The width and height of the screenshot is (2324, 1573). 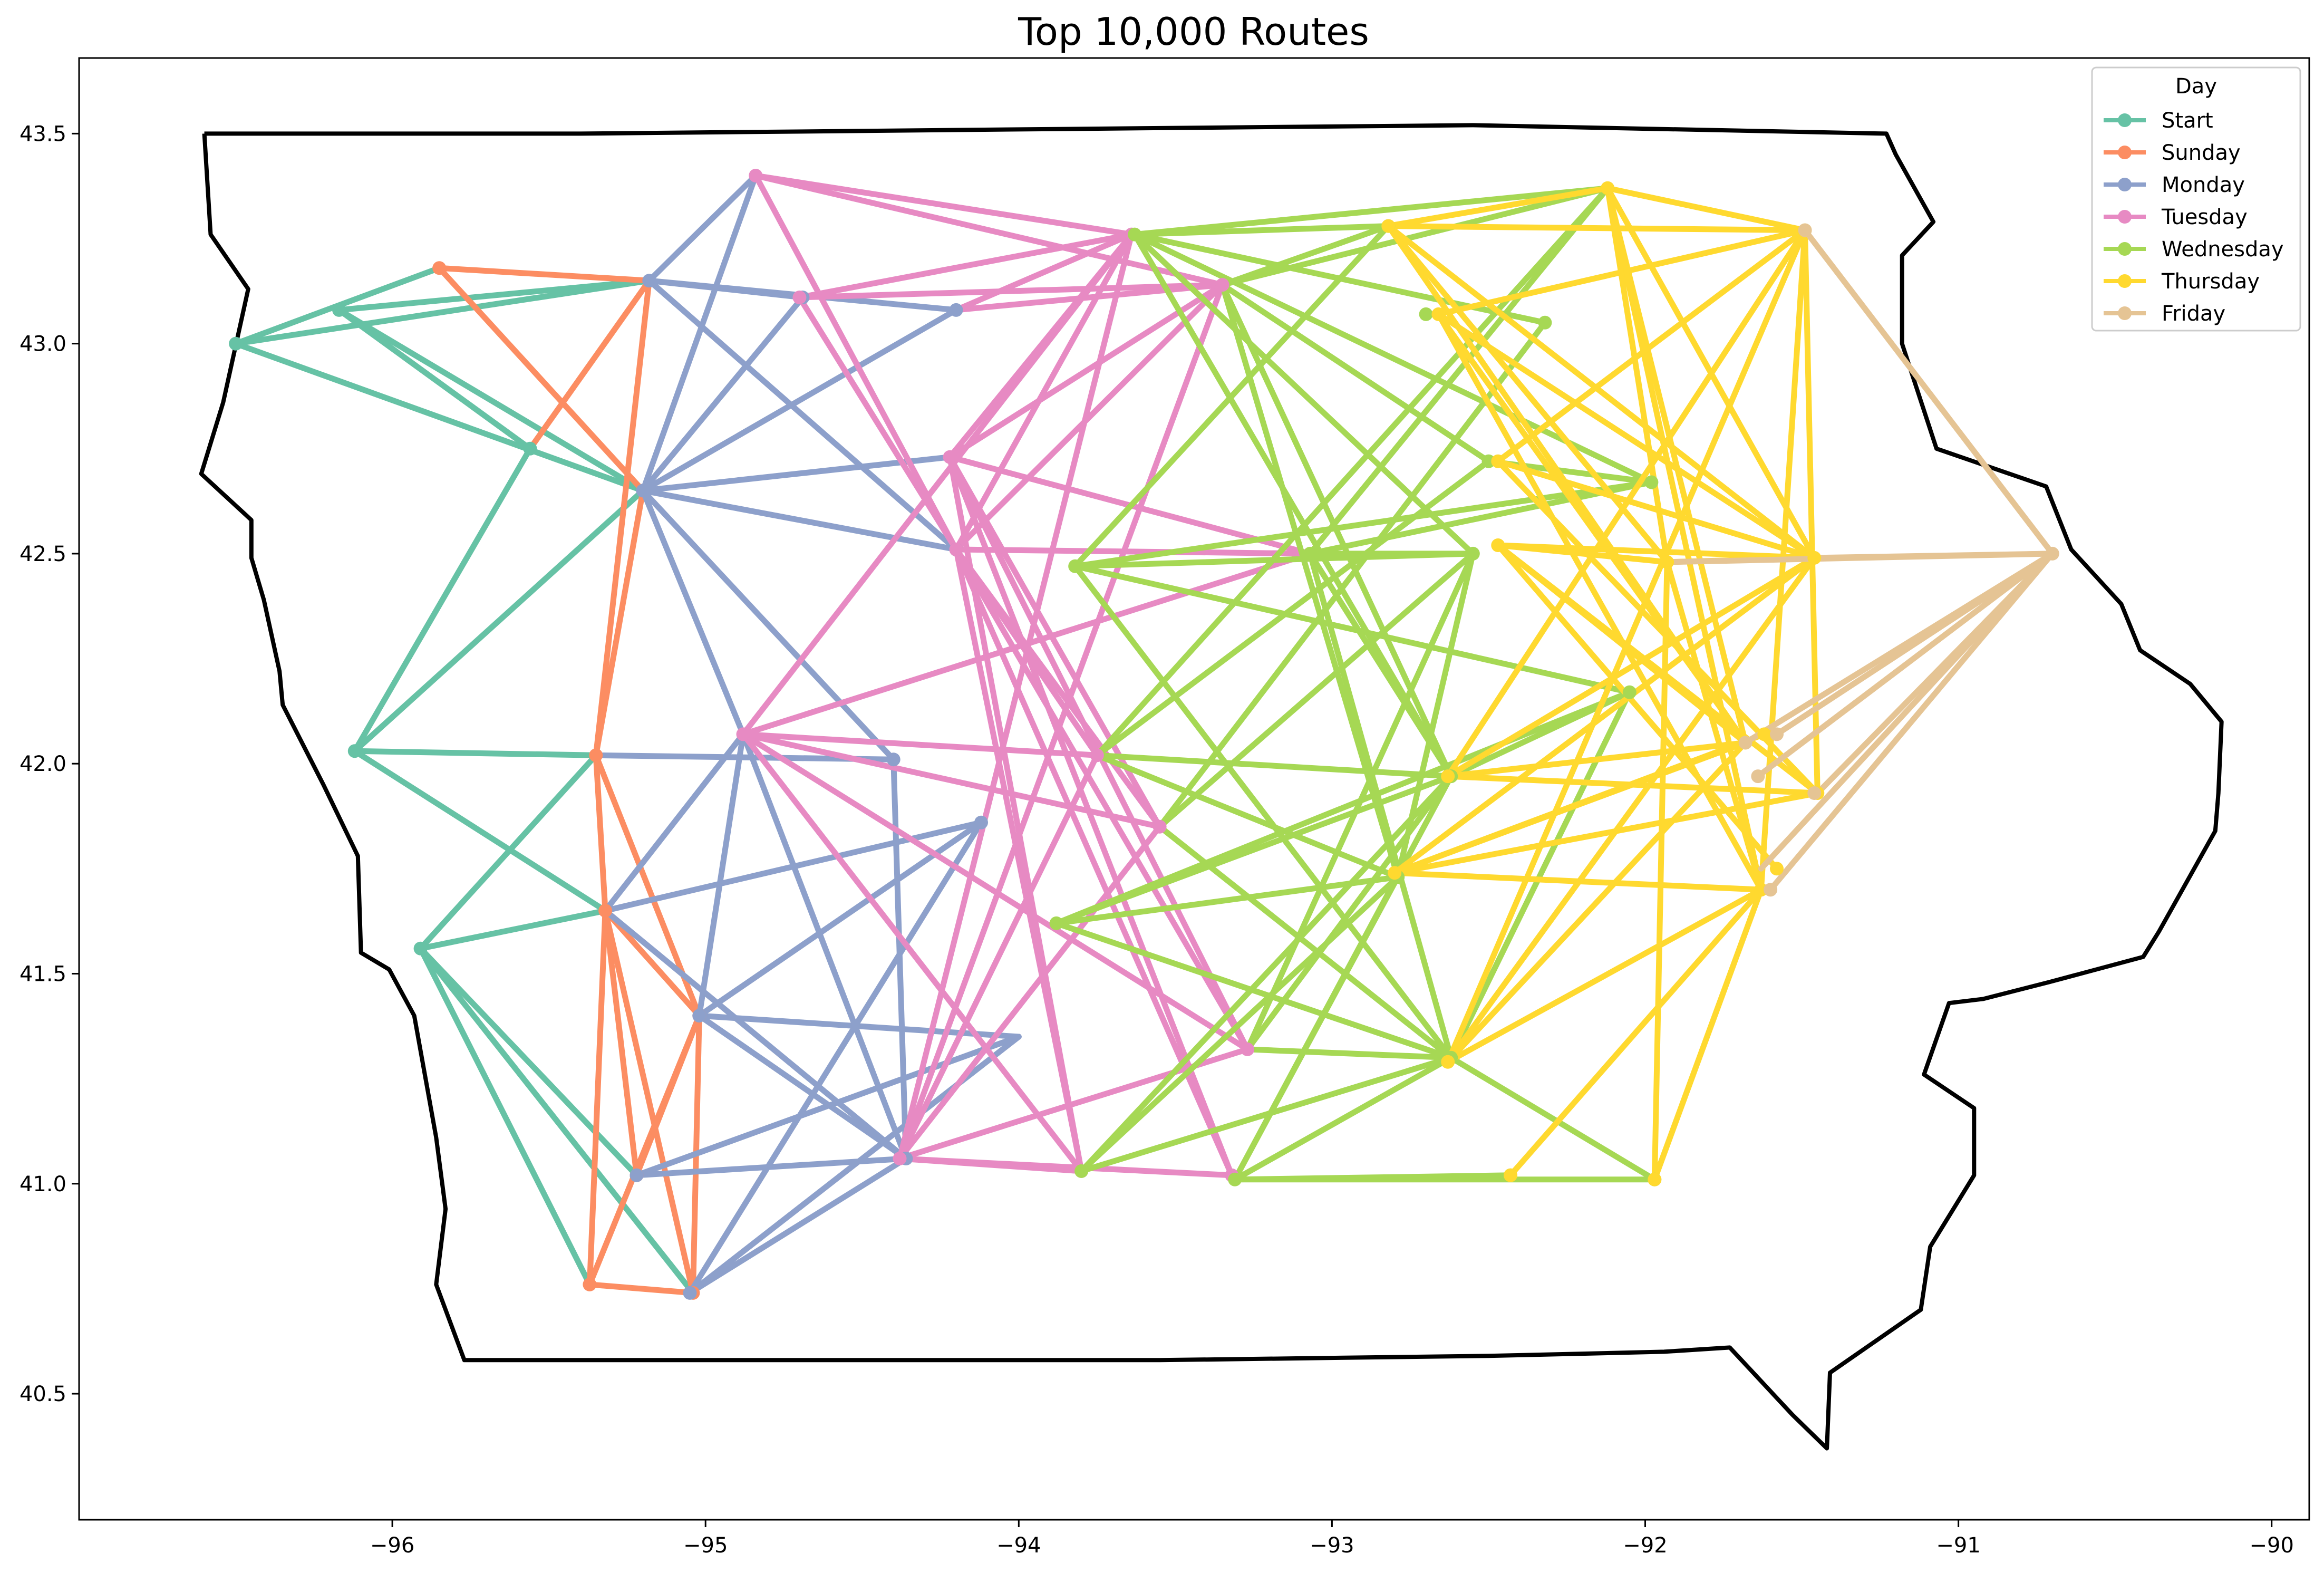 I want to click on x-tick-label: −94, so click(x=1018, y=1545).